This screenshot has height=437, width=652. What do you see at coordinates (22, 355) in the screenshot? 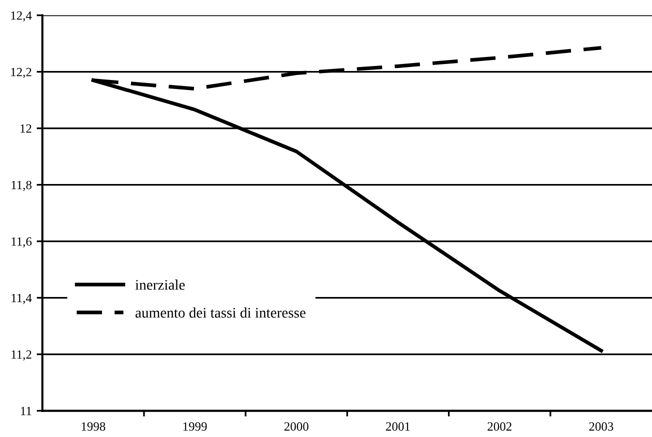
I see `y-tick-label: 11,2` at bounding box center [22, 355].